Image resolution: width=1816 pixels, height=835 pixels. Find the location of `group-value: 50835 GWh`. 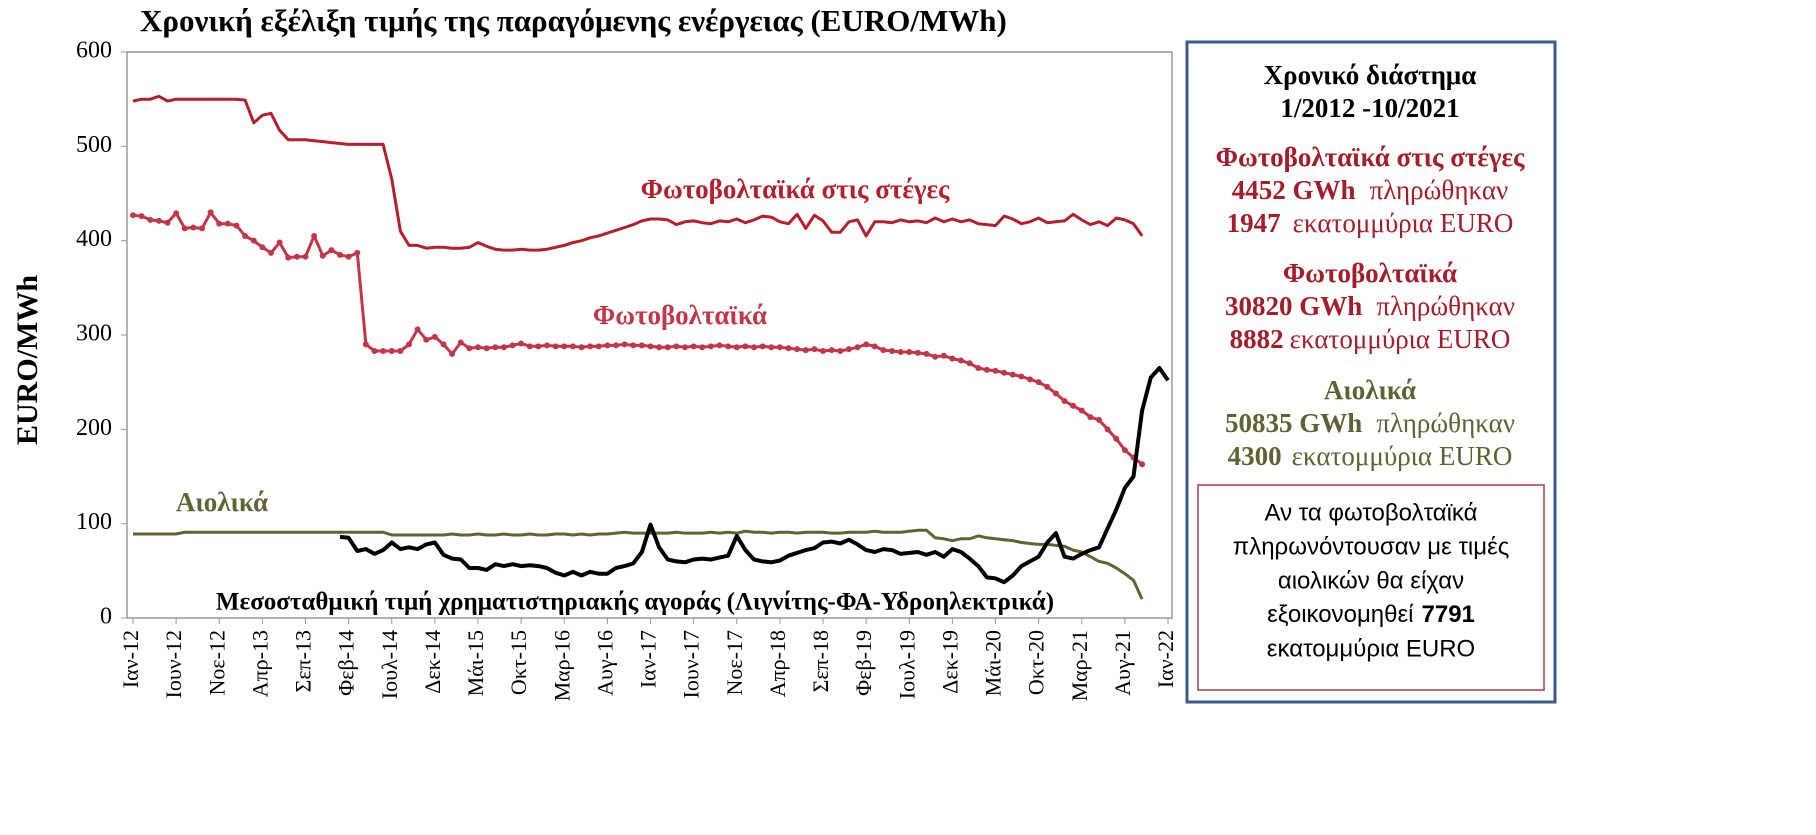

group-value: 50835 GWh is located at coordinates (1293, 423).